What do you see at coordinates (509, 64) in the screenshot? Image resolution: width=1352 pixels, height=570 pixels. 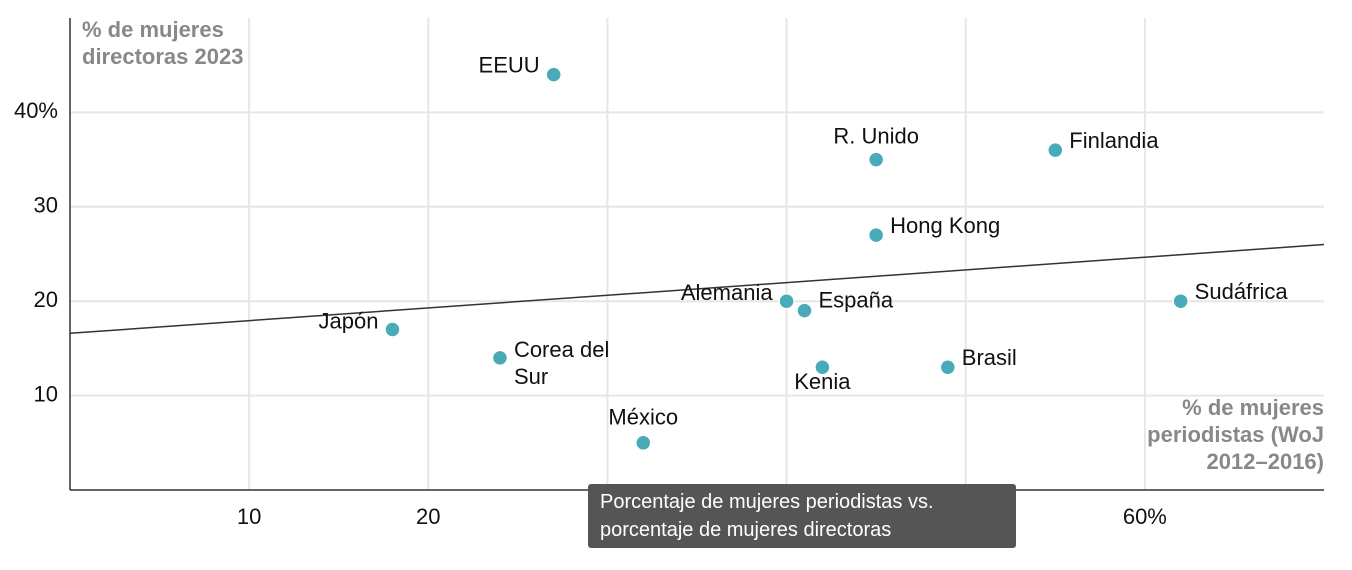 I see `point-label: EEUU` at bounding box center [509, 64].